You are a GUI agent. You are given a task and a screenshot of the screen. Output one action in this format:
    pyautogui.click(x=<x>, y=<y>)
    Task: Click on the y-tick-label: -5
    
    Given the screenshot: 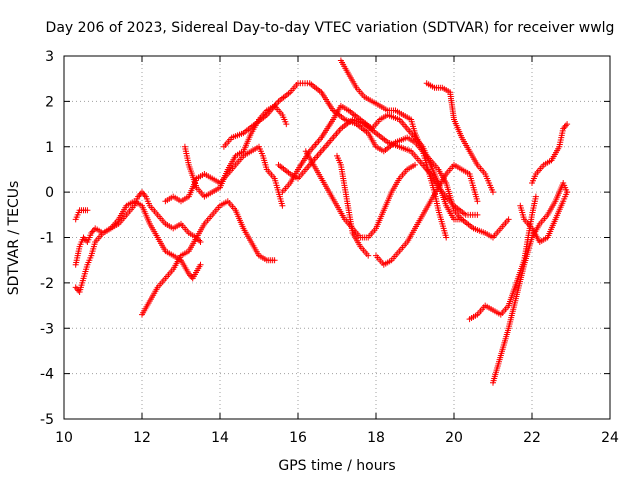 What is the action you would take?
    pyautogui.click(x=47, y=420)
    